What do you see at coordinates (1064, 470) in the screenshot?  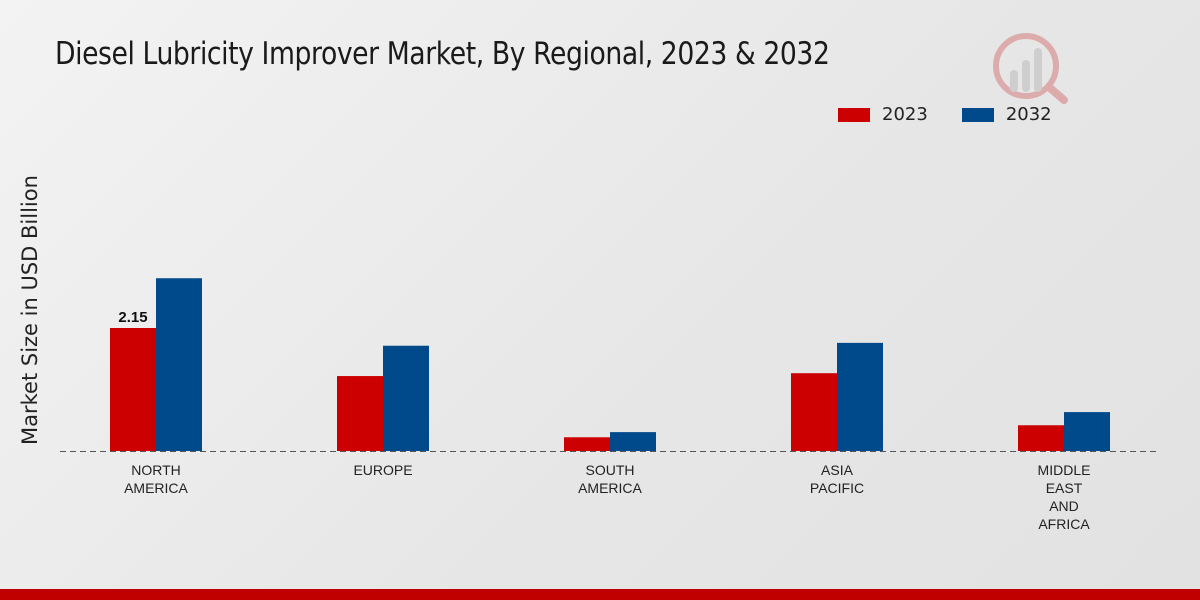 I see `x-tick-label: MIDDLE` at bounding box center [1064, 470].